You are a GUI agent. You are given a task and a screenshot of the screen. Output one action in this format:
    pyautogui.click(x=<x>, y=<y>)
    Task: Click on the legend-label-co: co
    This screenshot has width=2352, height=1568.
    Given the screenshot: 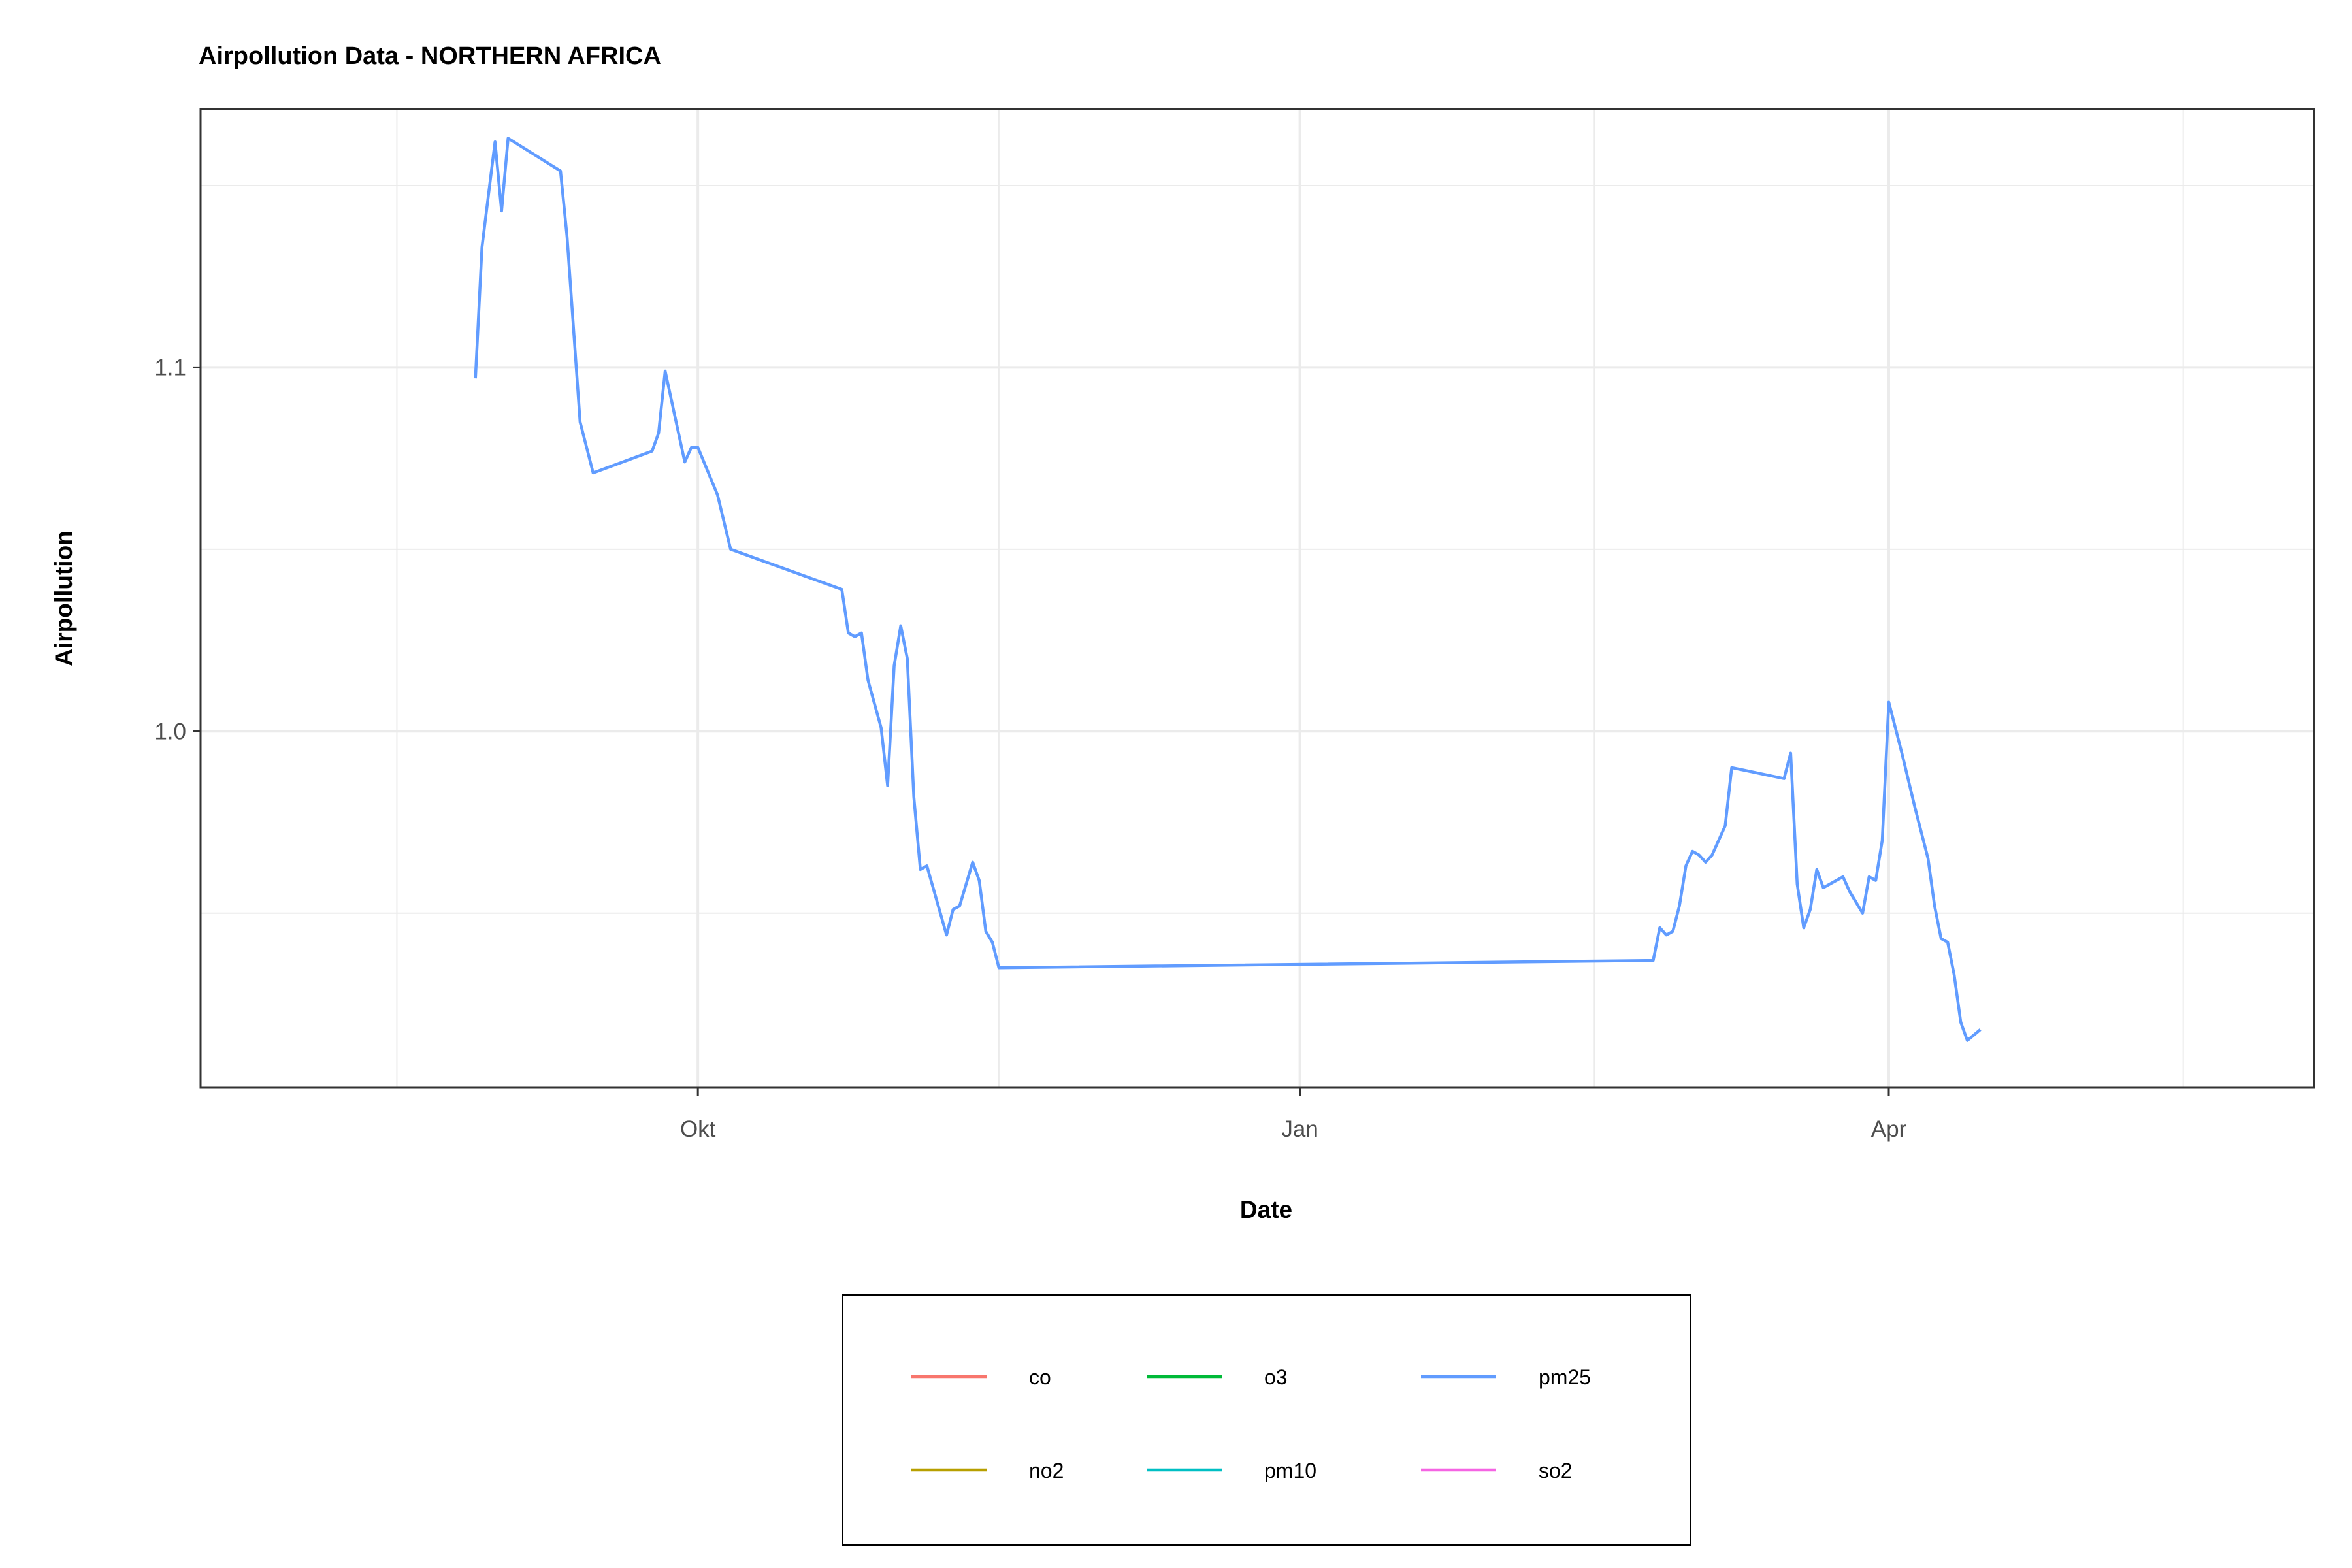 What is the action you would take?
    pyautogui.click(x=1040, y=1377)
    